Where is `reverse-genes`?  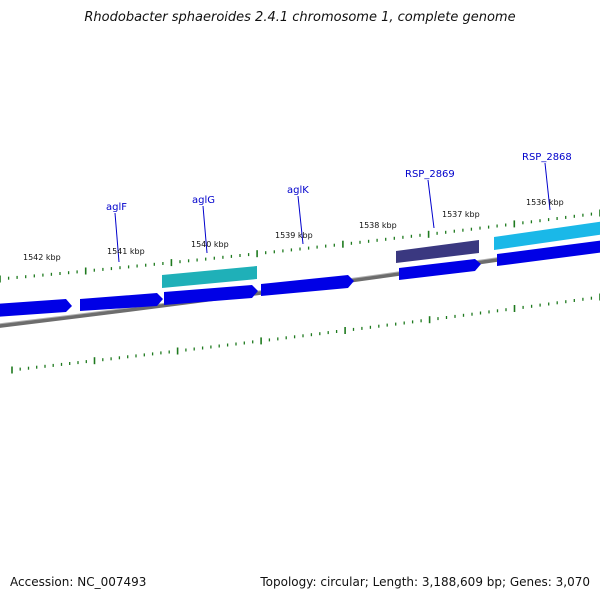
reverse-genes is located at coordinates (381, 254).